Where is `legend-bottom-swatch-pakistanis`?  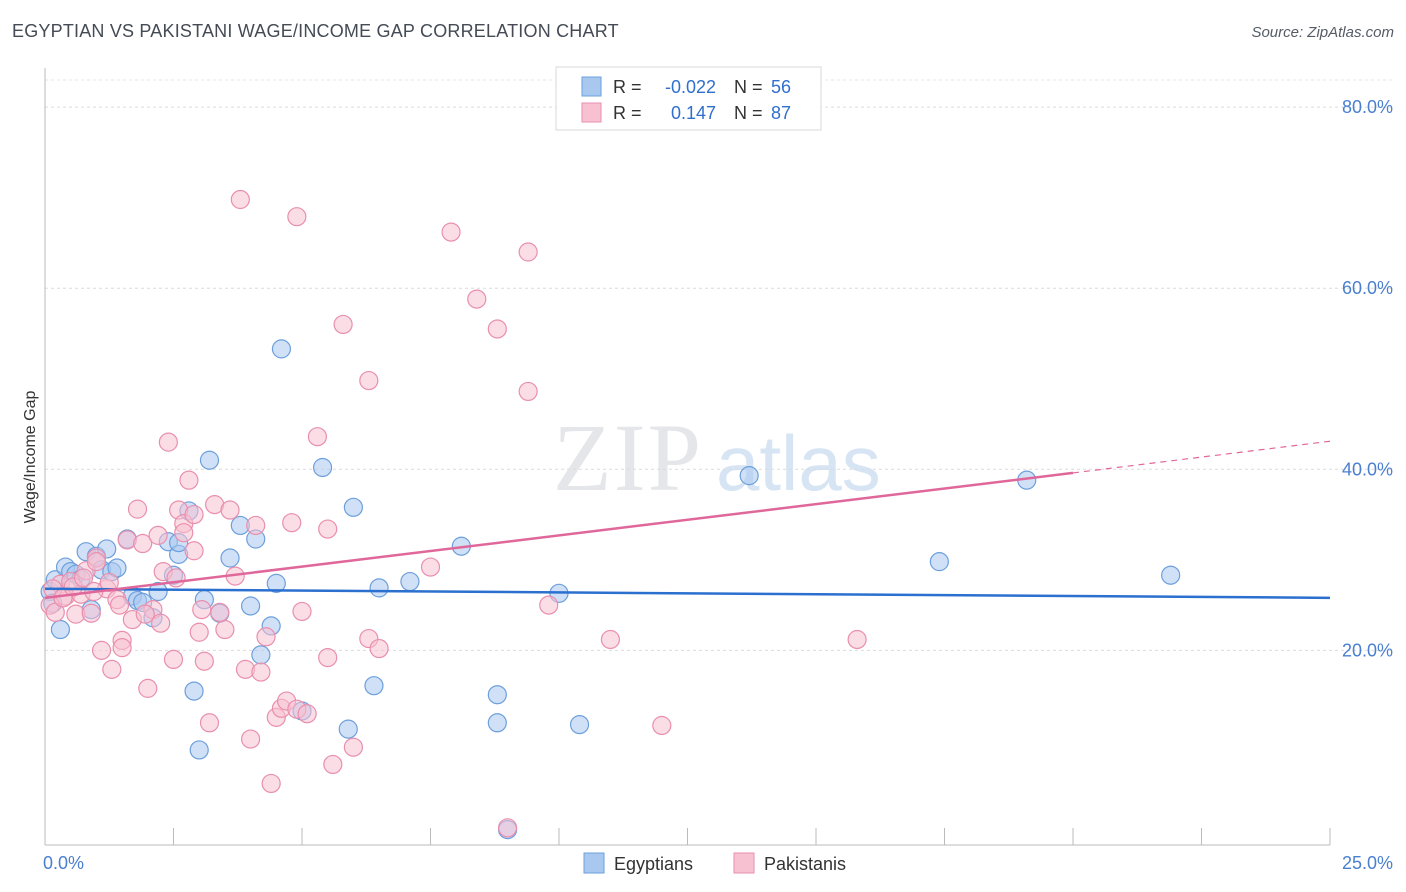
legend-bottom-swatch-pakistanis is located at coordinates (744, 863).